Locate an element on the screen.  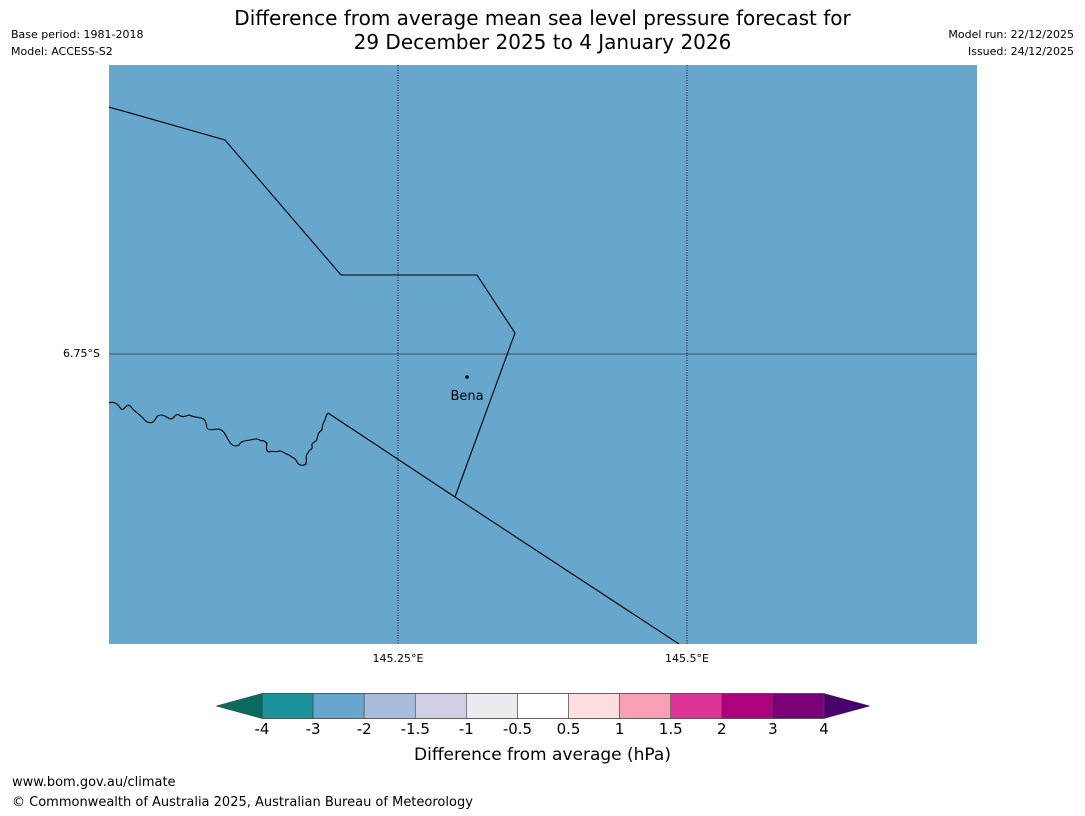
colorbar-under-arrow is located at coordinates (239, 706).